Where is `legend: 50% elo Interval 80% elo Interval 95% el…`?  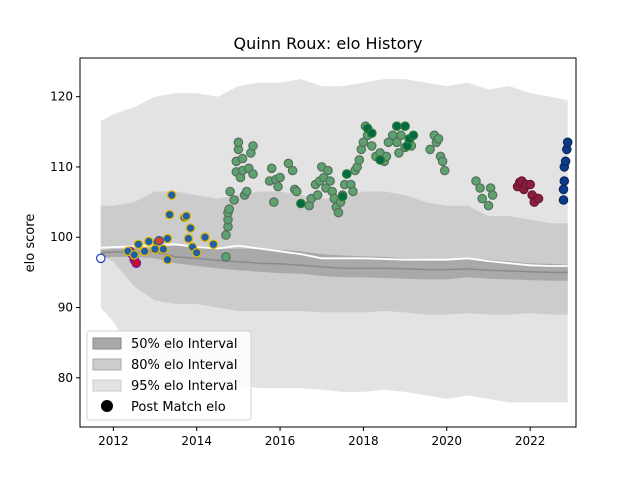
legend: 50% elo Interval 80% elo Interval 95% el… is located at coordinates (169, 375).